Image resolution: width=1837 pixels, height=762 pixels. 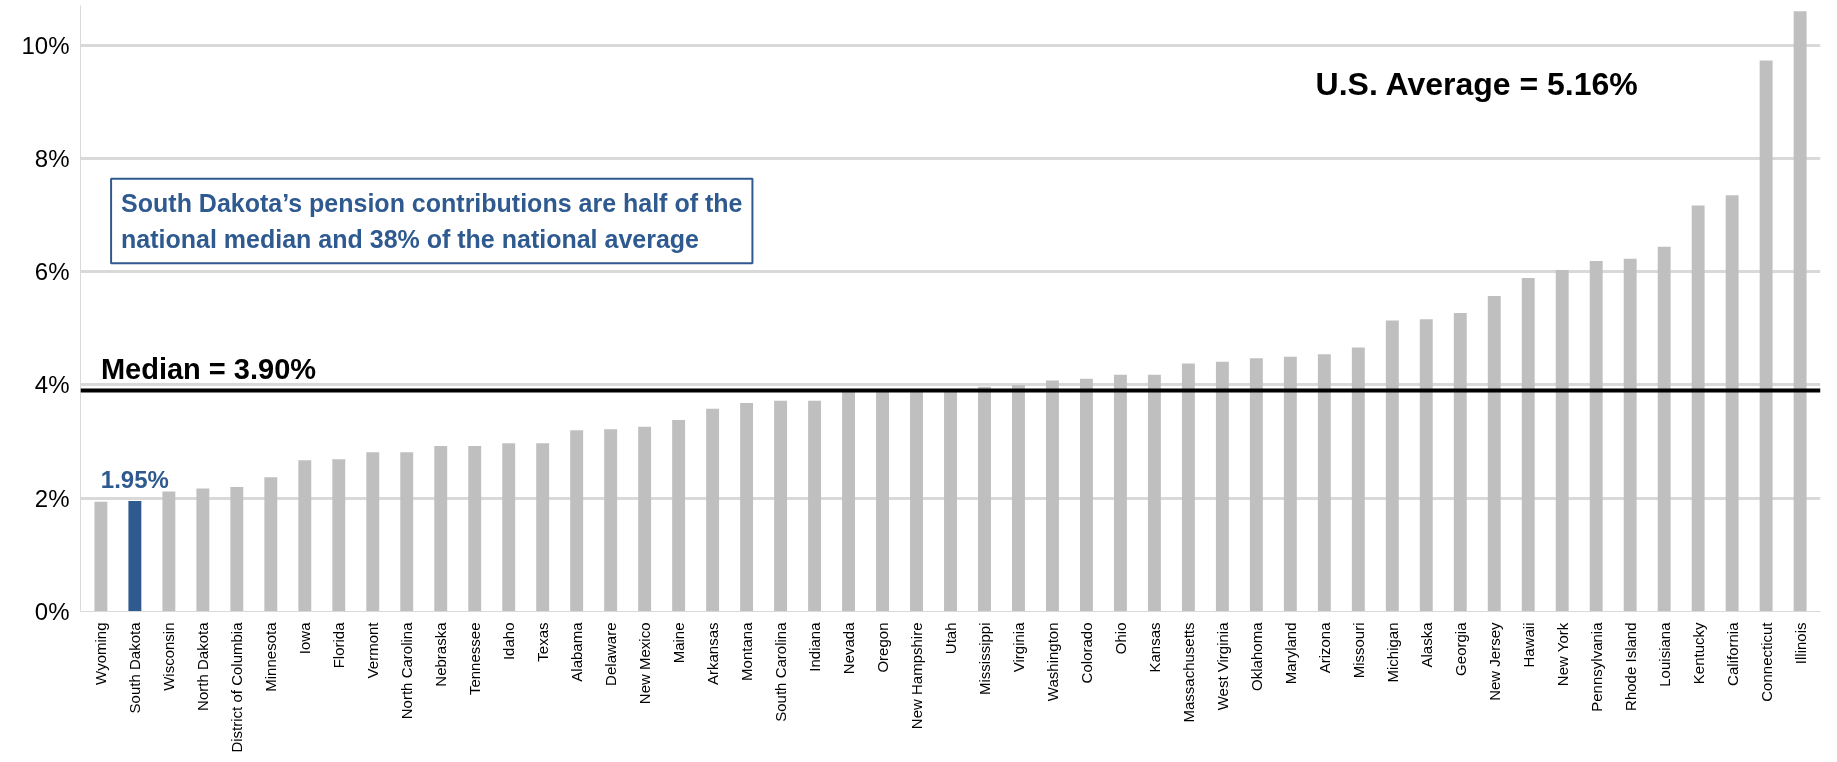 I want to click on x-tick-label: South Carolina, so click(x=781, y=671).